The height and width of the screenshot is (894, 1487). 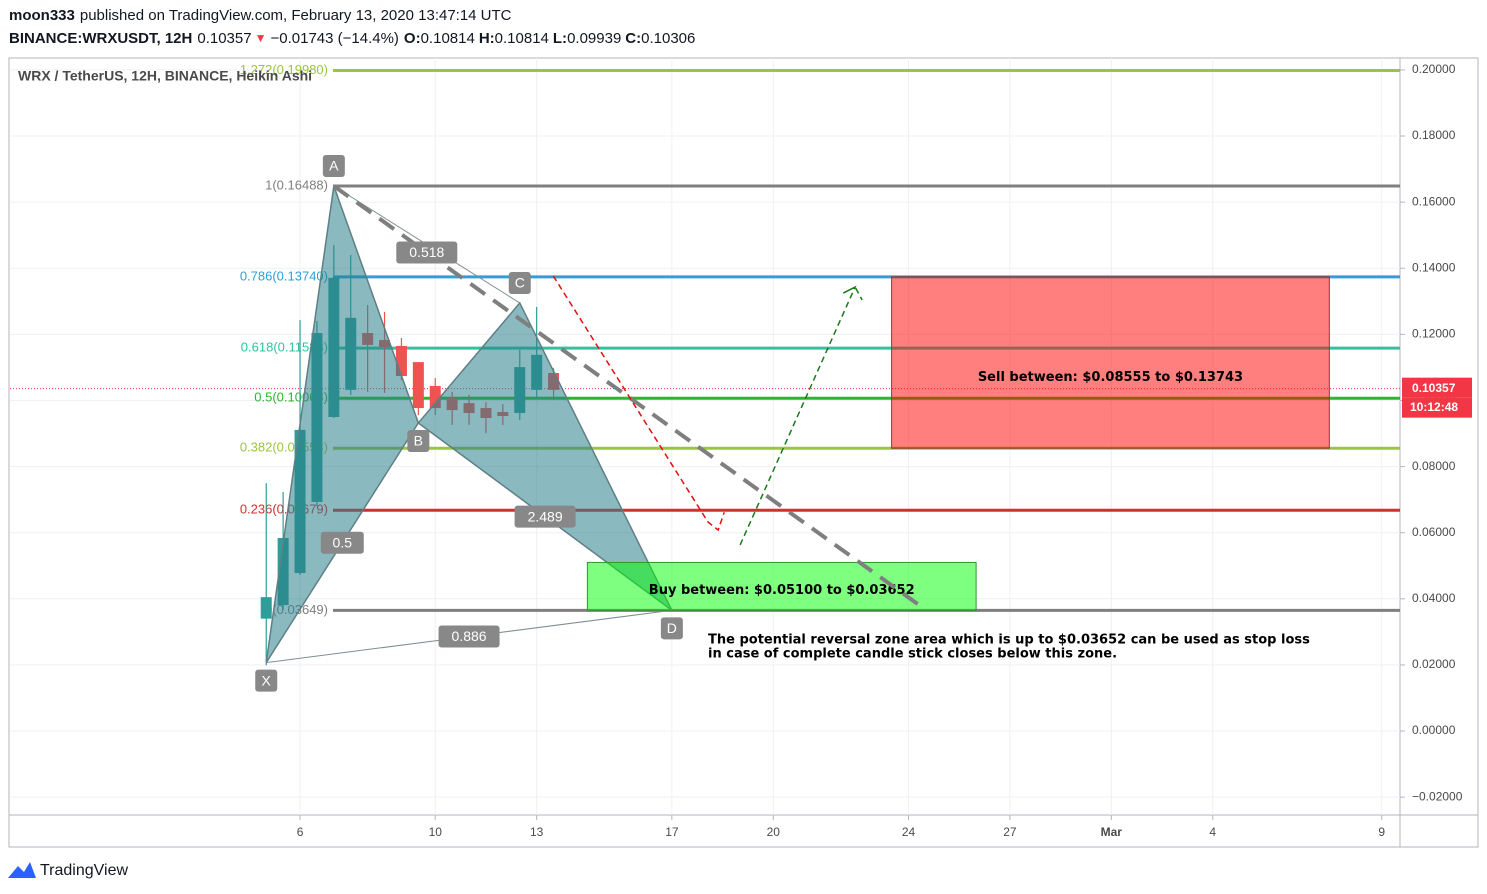 I want to click on x-tick-label: 20, so click(x=774, y=832).